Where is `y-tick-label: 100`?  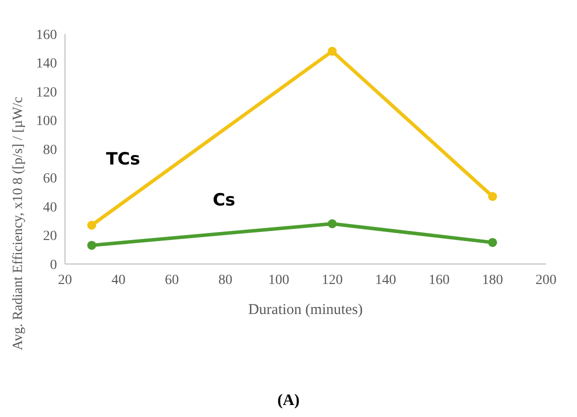
y-tick-label: 100 is located at coordinates (46, 122).